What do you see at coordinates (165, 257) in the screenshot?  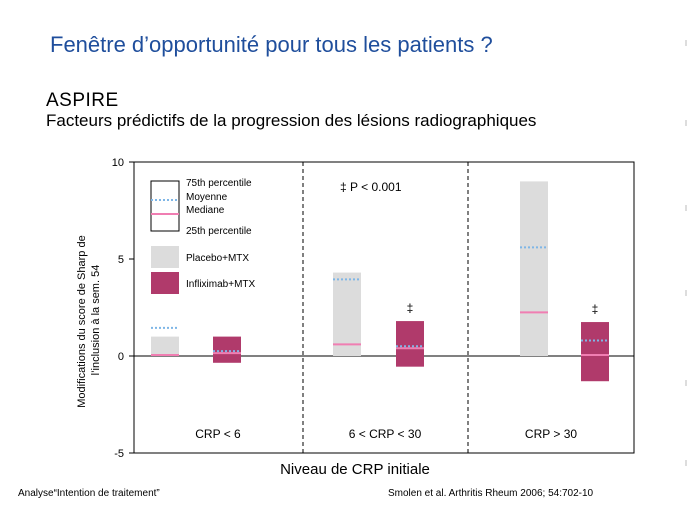 I see `legend-placebo-swatch` at bounding box center [165, 257].